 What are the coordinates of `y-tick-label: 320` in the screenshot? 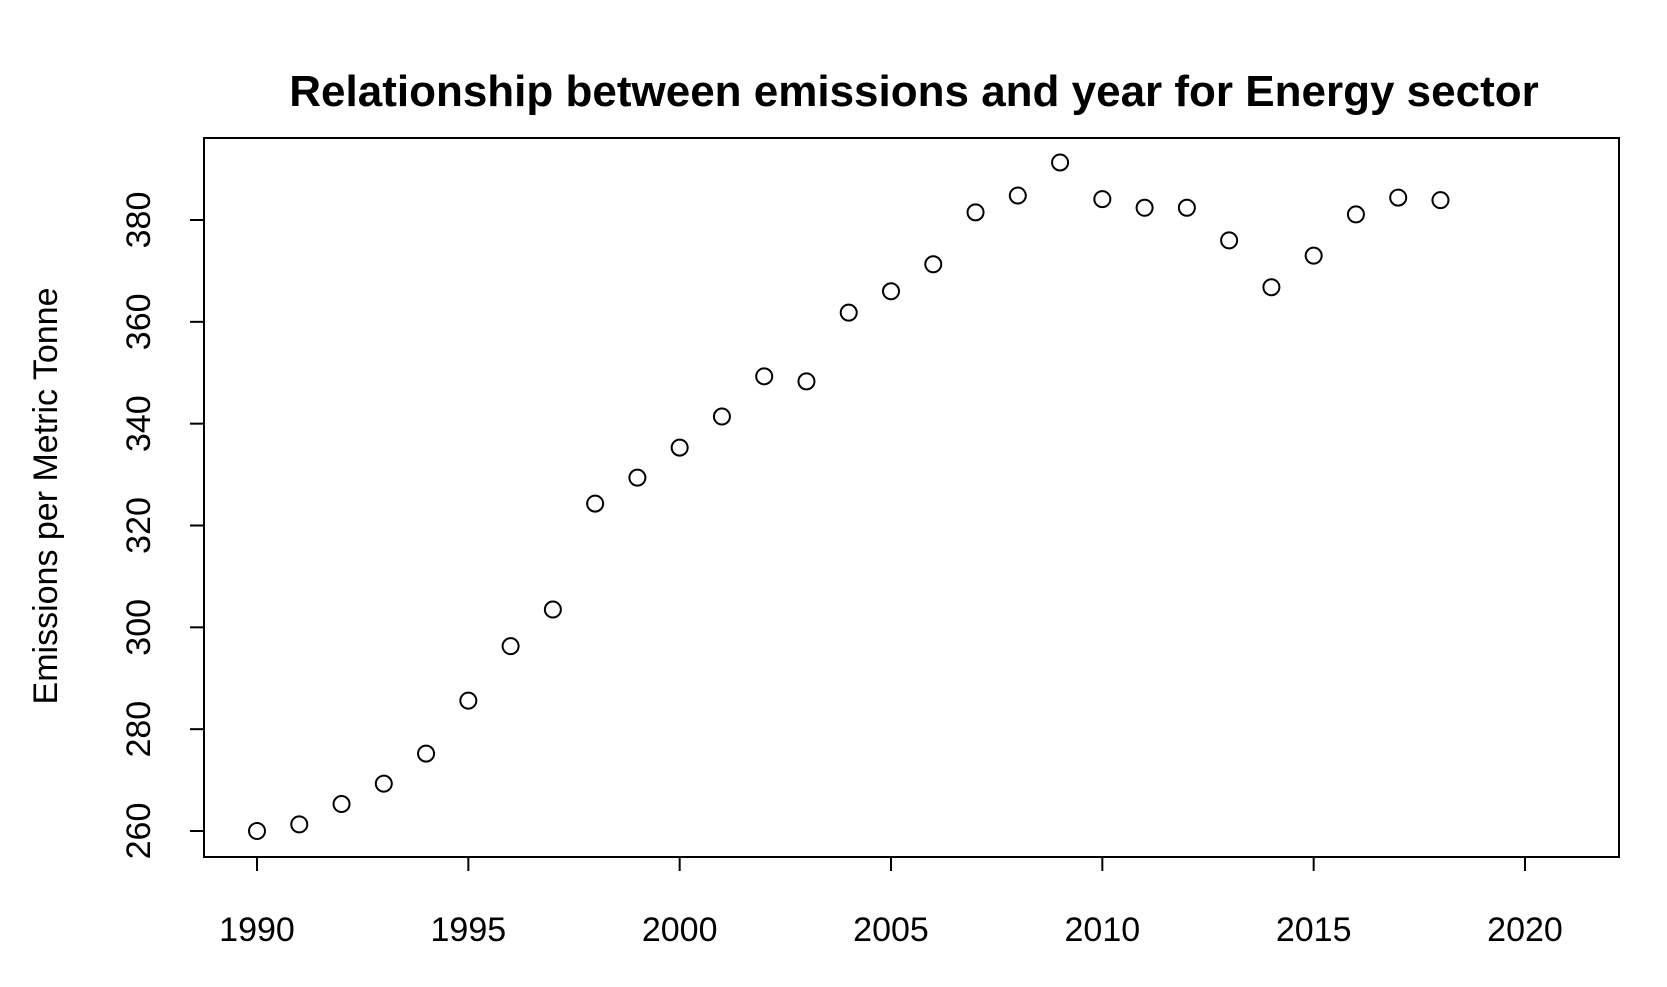 It's located at (139, 525).